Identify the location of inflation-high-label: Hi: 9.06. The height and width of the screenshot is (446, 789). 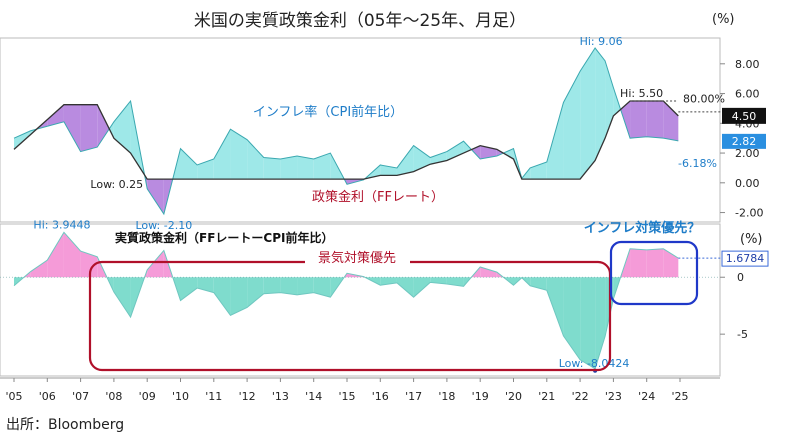
(601, 41).